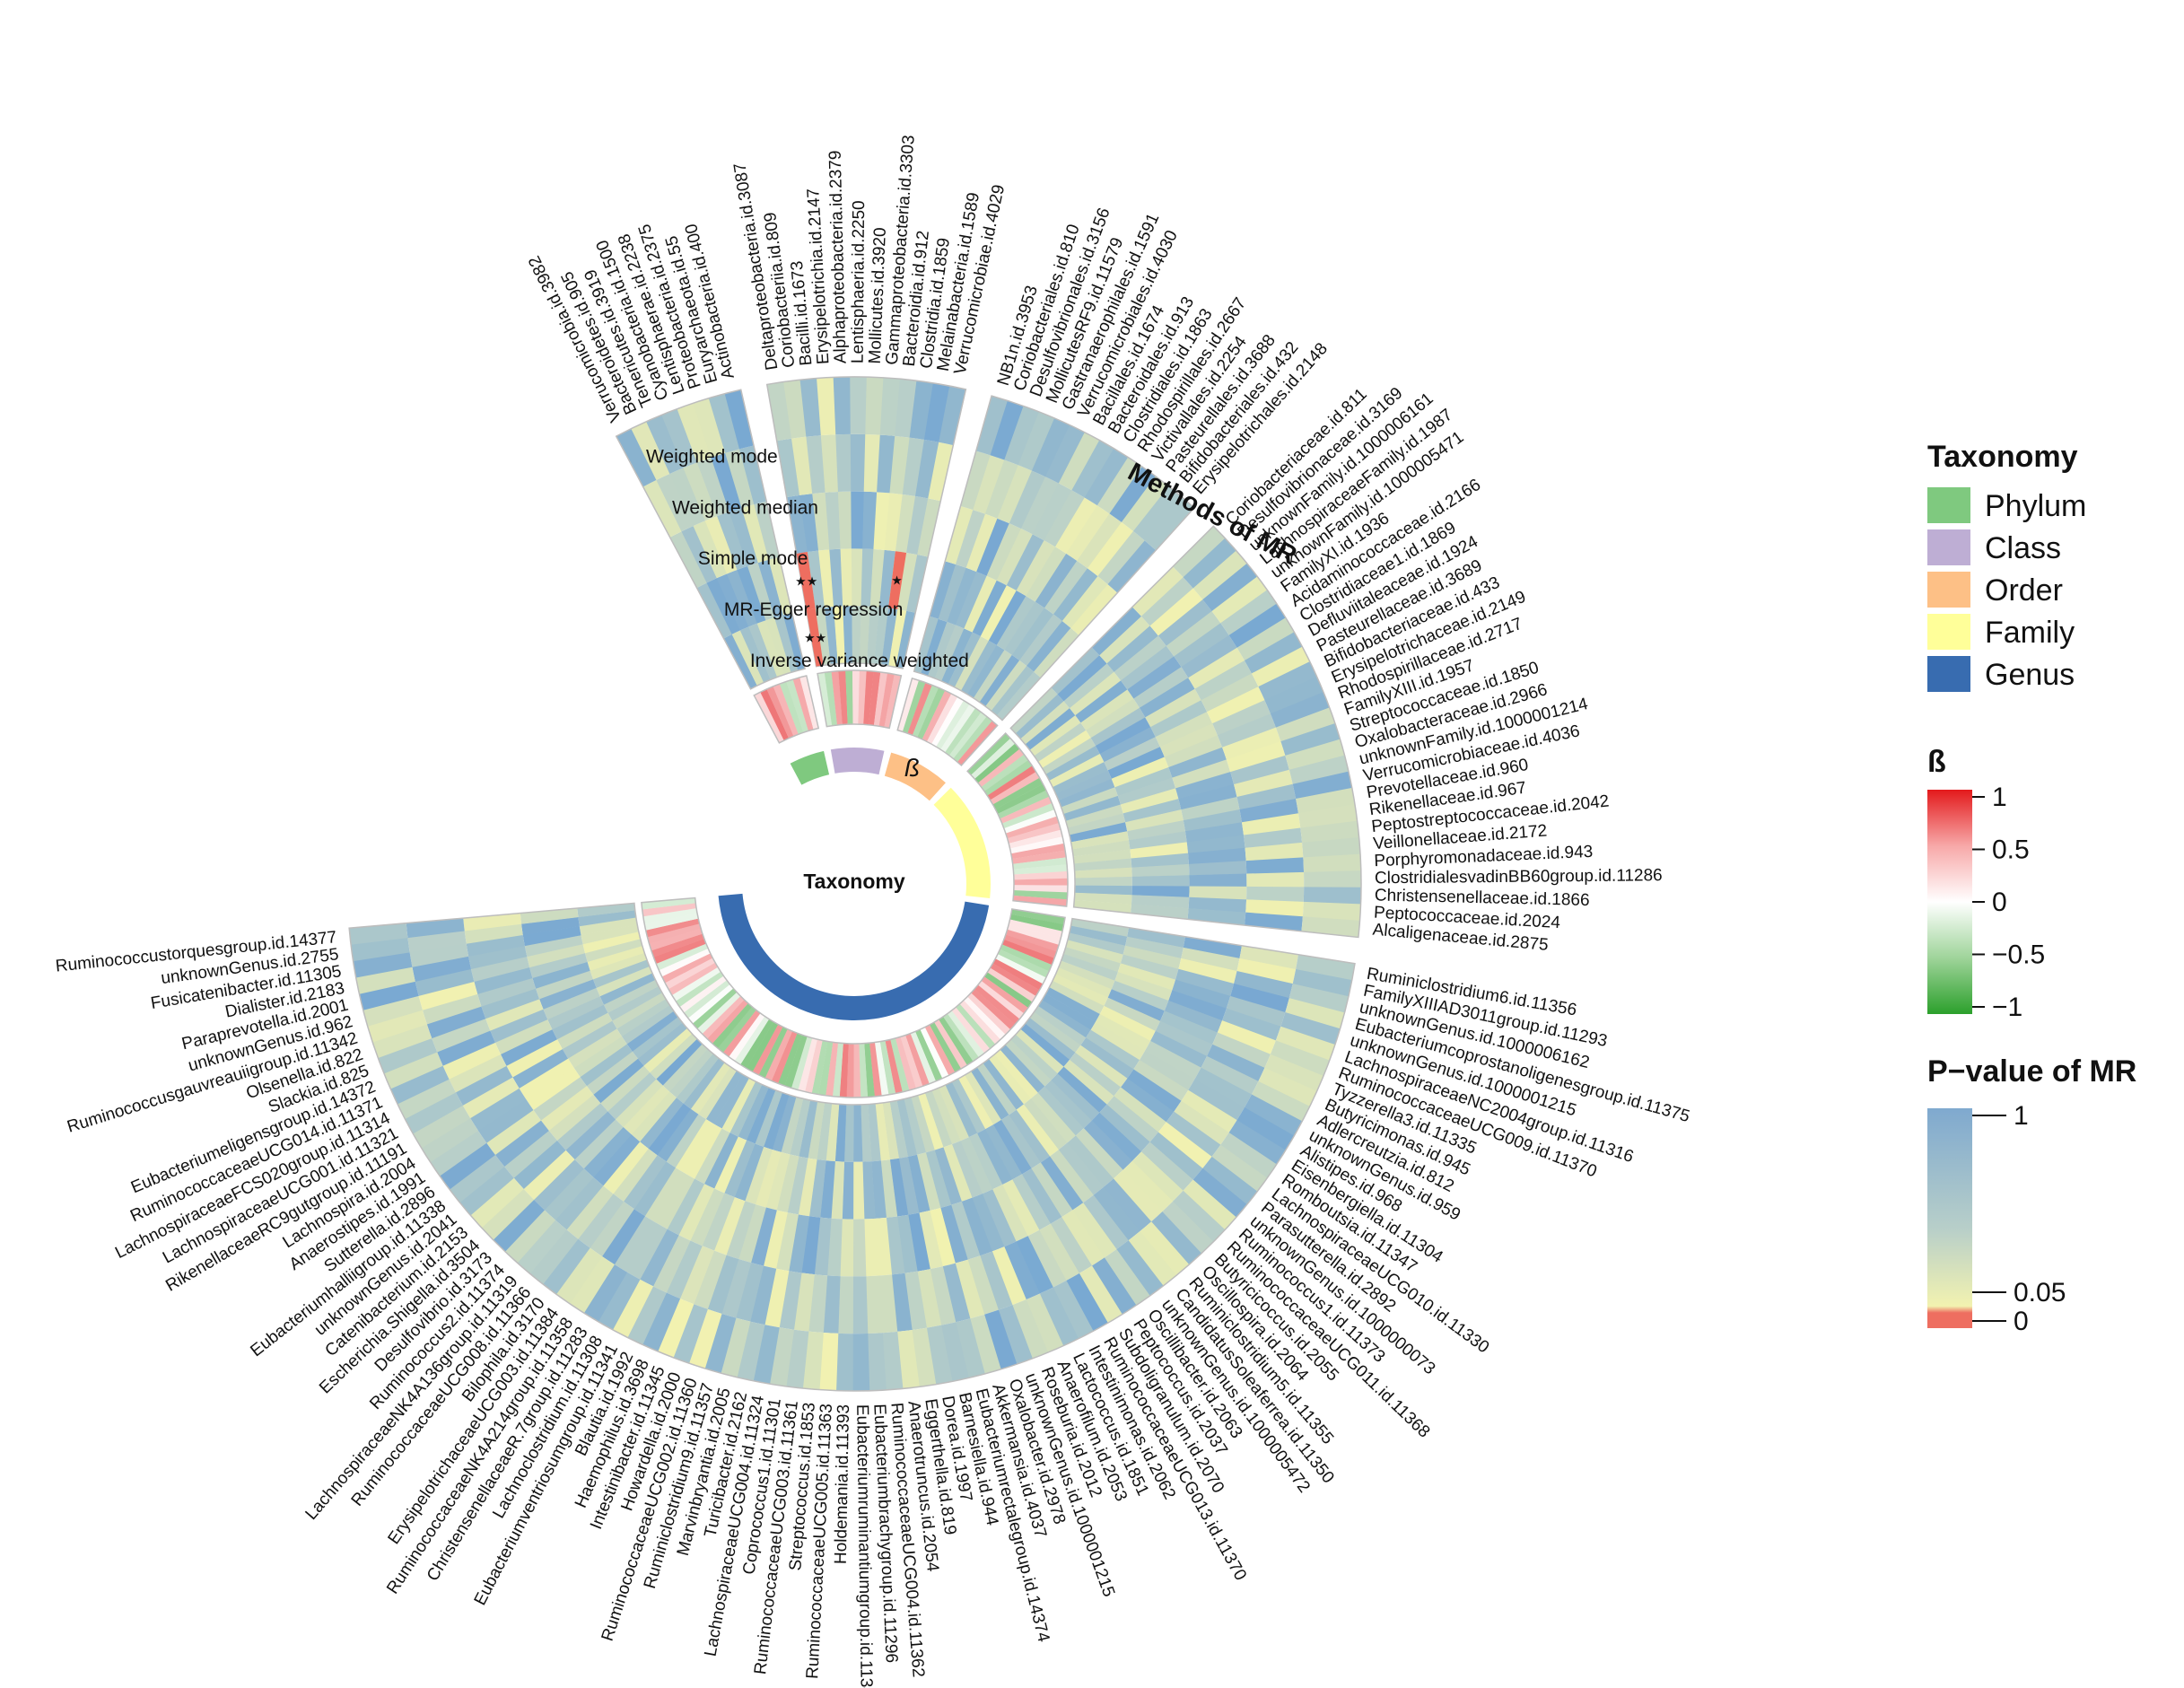 This screenshot has width=2184, height=1688. Describe the element at coordinates (2002, 457) in the screenshot. I see `legend-taxonomy-title: Taxonomy` at that location.